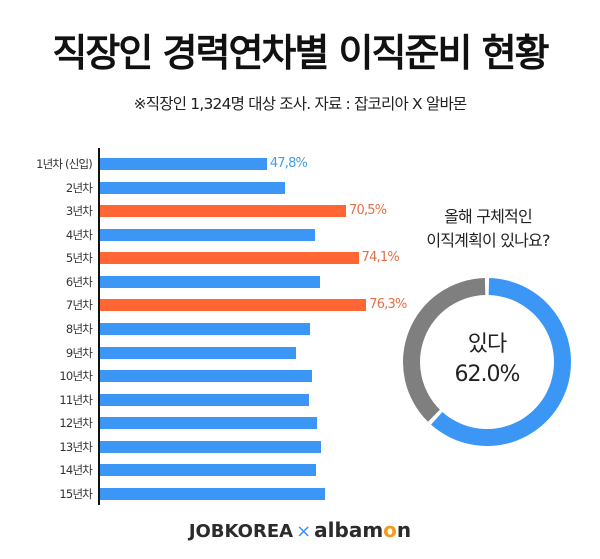 The image size is (600, 559). What do you see at coordinates (79, 211) in the screenshot?
I see `bar-category-label: 3년차` at bounding box center [79, 211].